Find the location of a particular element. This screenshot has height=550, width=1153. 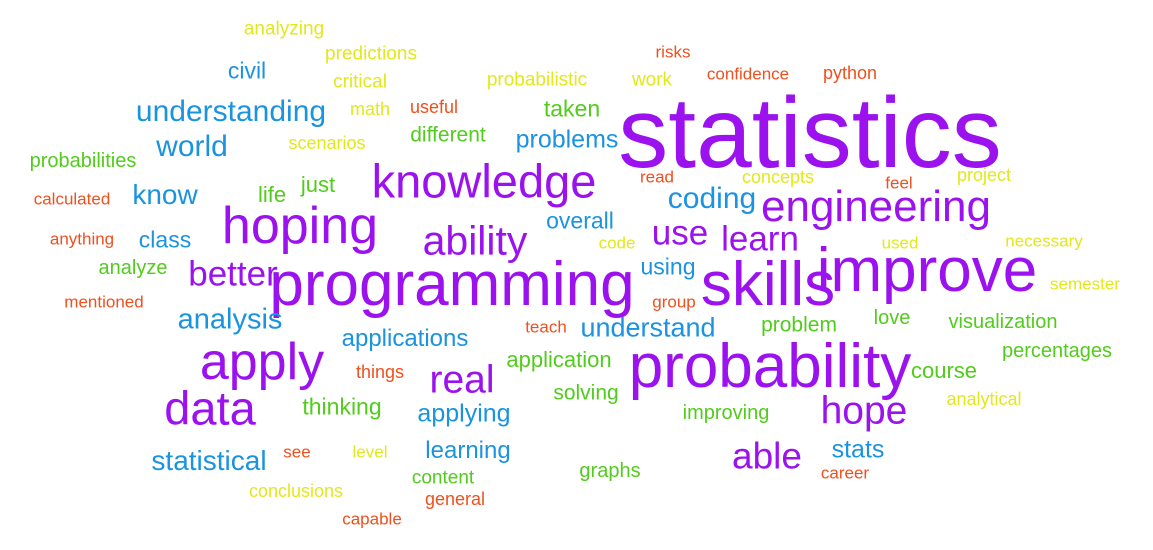

word-use: use is located at coordinates (680, 233).